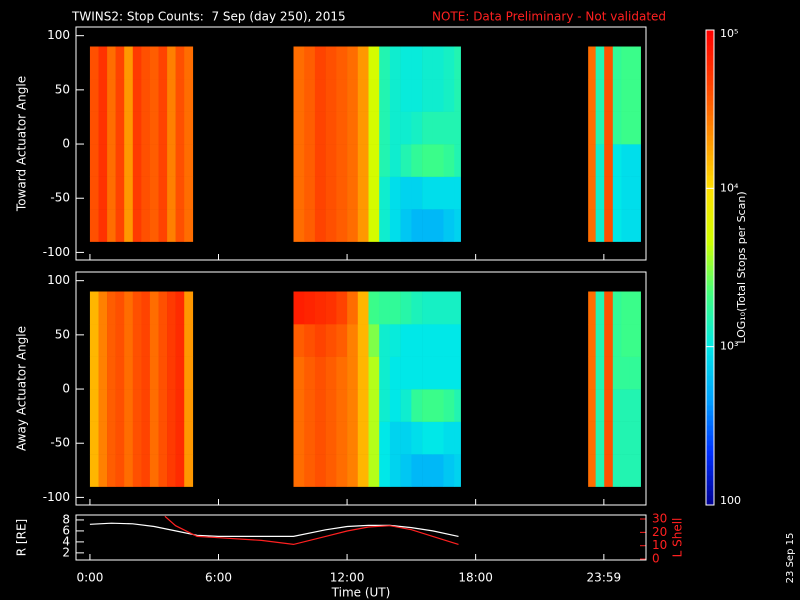 This screenshot has height=600, width=800. Describe the element at coordinates (659, 519) in the screenshot. I see `y2-tick-label: 30` at that location.